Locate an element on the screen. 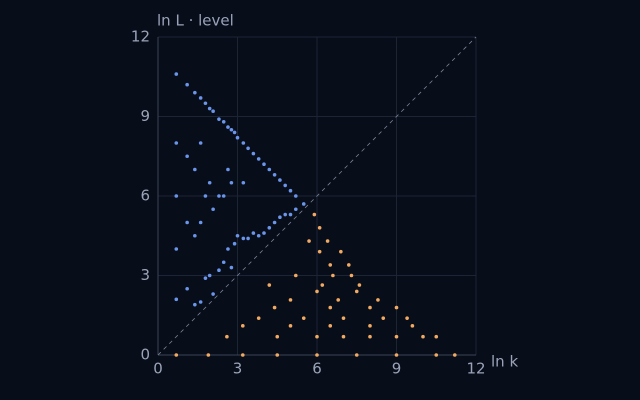 The image size is (640, 400). y-tick-label: 6 is located at coordinates (145, 196).